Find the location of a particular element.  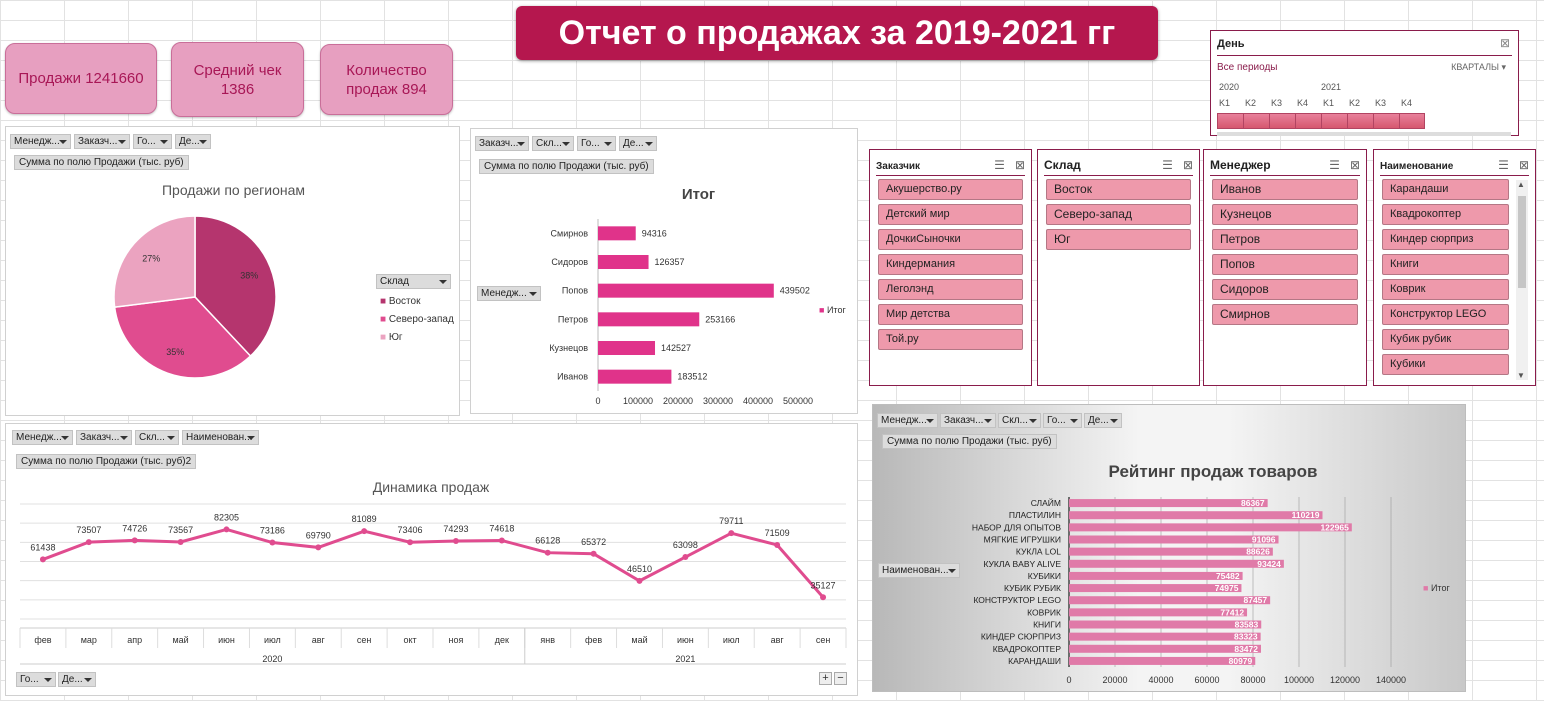

timeline-scrollbar is located at coordinates (1364, 134).